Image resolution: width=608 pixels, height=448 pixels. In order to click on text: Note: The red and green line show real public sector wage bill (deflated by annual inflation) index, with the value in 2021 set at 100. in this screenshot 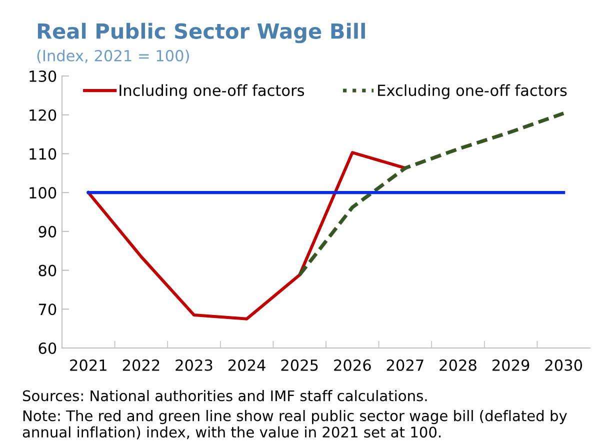, I will do `click(294, 425)`.